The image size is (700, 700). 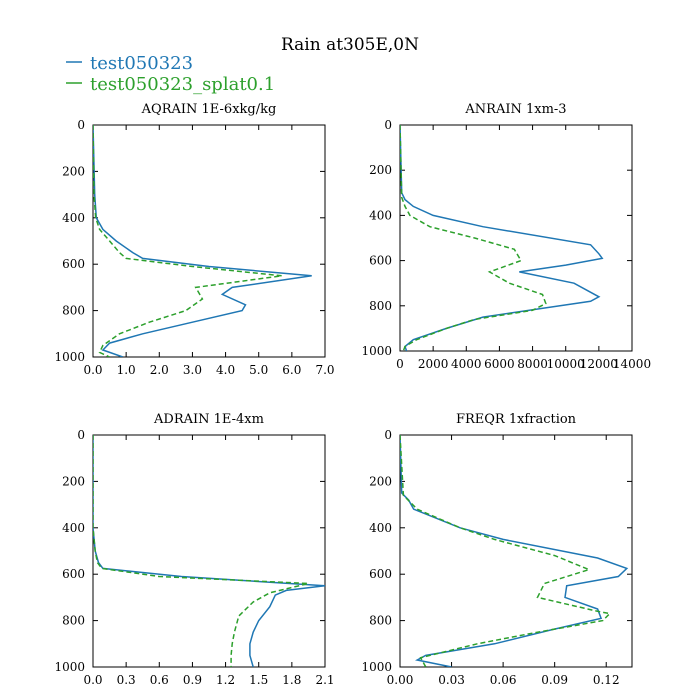 I want to click on x-tick-label: 1.0, so click(x=126, y=370).